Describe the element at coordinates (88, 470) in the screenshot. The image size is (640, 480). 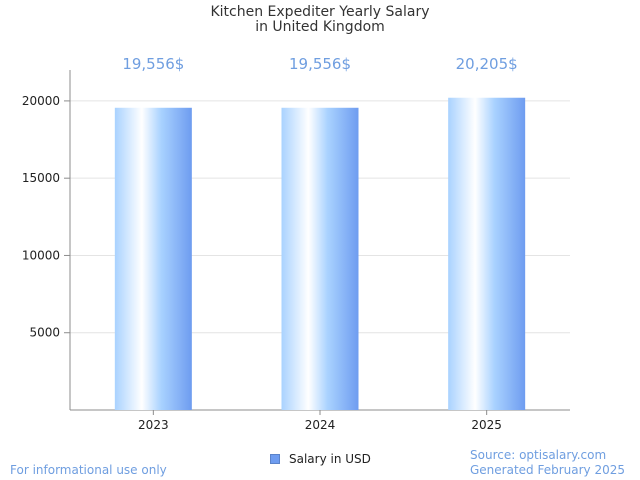
I see `disclaimer-text: For informational use only` at that location.